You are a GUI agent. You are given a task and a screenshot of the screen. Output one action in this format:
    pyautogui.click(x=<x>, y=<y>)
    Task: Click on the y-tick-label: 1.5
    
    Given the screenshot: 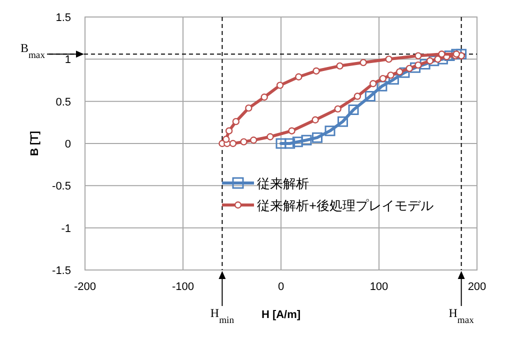 What is the action you would take?
    pyautogui.click(x=63, y=18)
    